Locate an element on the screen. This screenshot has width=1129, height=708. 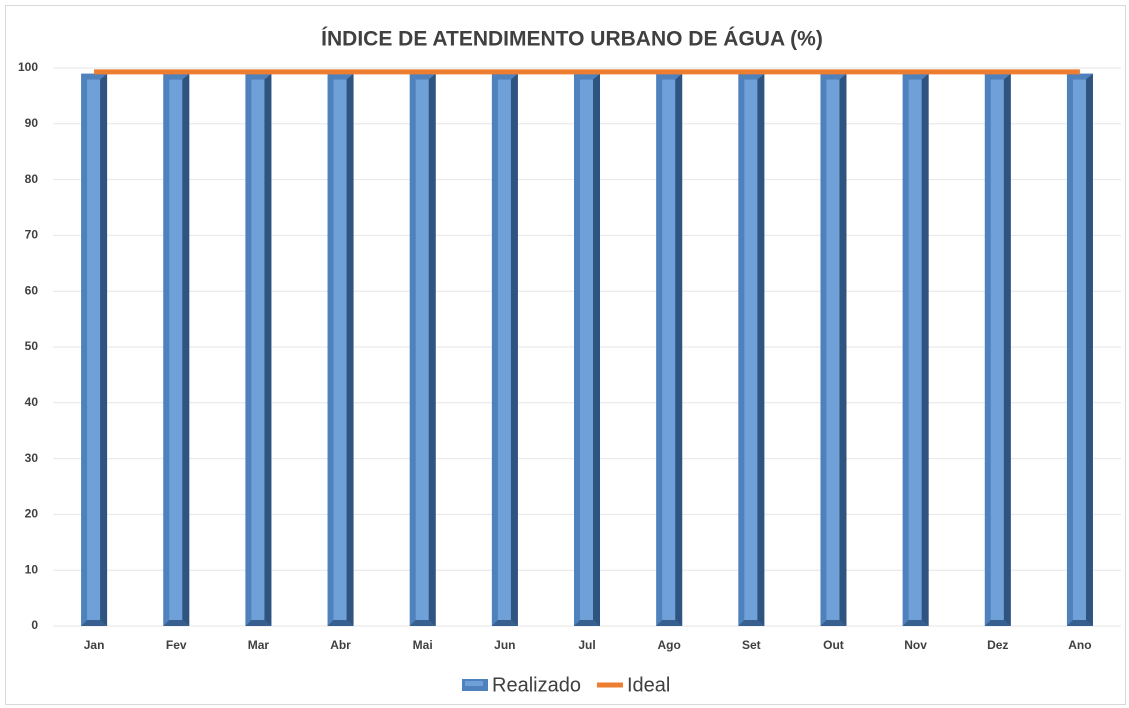
x-tick-label: Ano is located at coordinates (1079, 645).